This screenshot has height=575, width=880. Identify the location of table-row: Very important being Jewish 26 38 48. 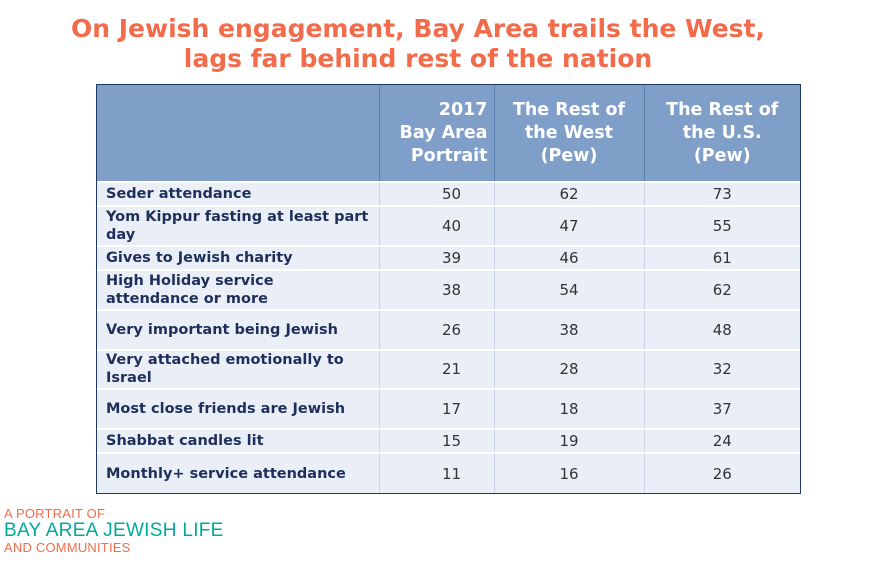
(448, 330).